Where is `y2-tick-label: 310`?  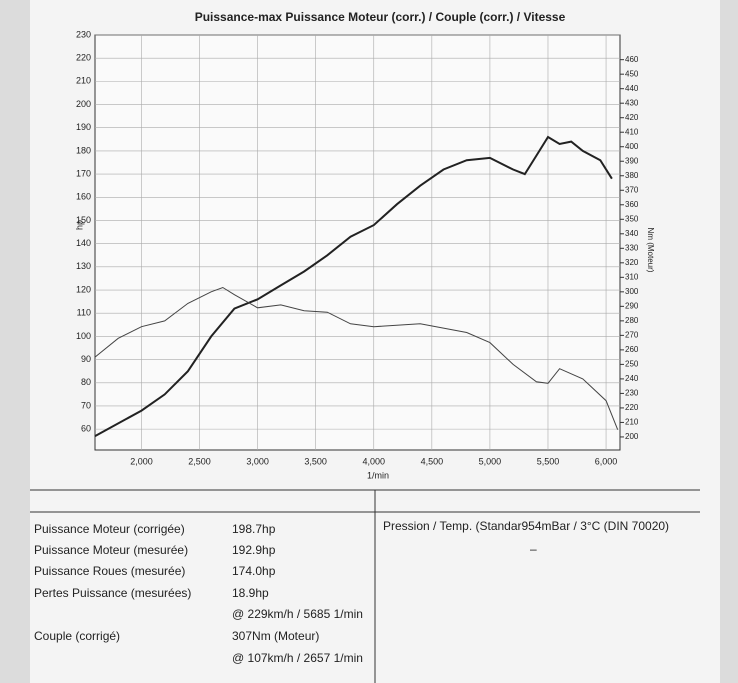 y2-tick-label: 310 is located at coordinates (632, 276).